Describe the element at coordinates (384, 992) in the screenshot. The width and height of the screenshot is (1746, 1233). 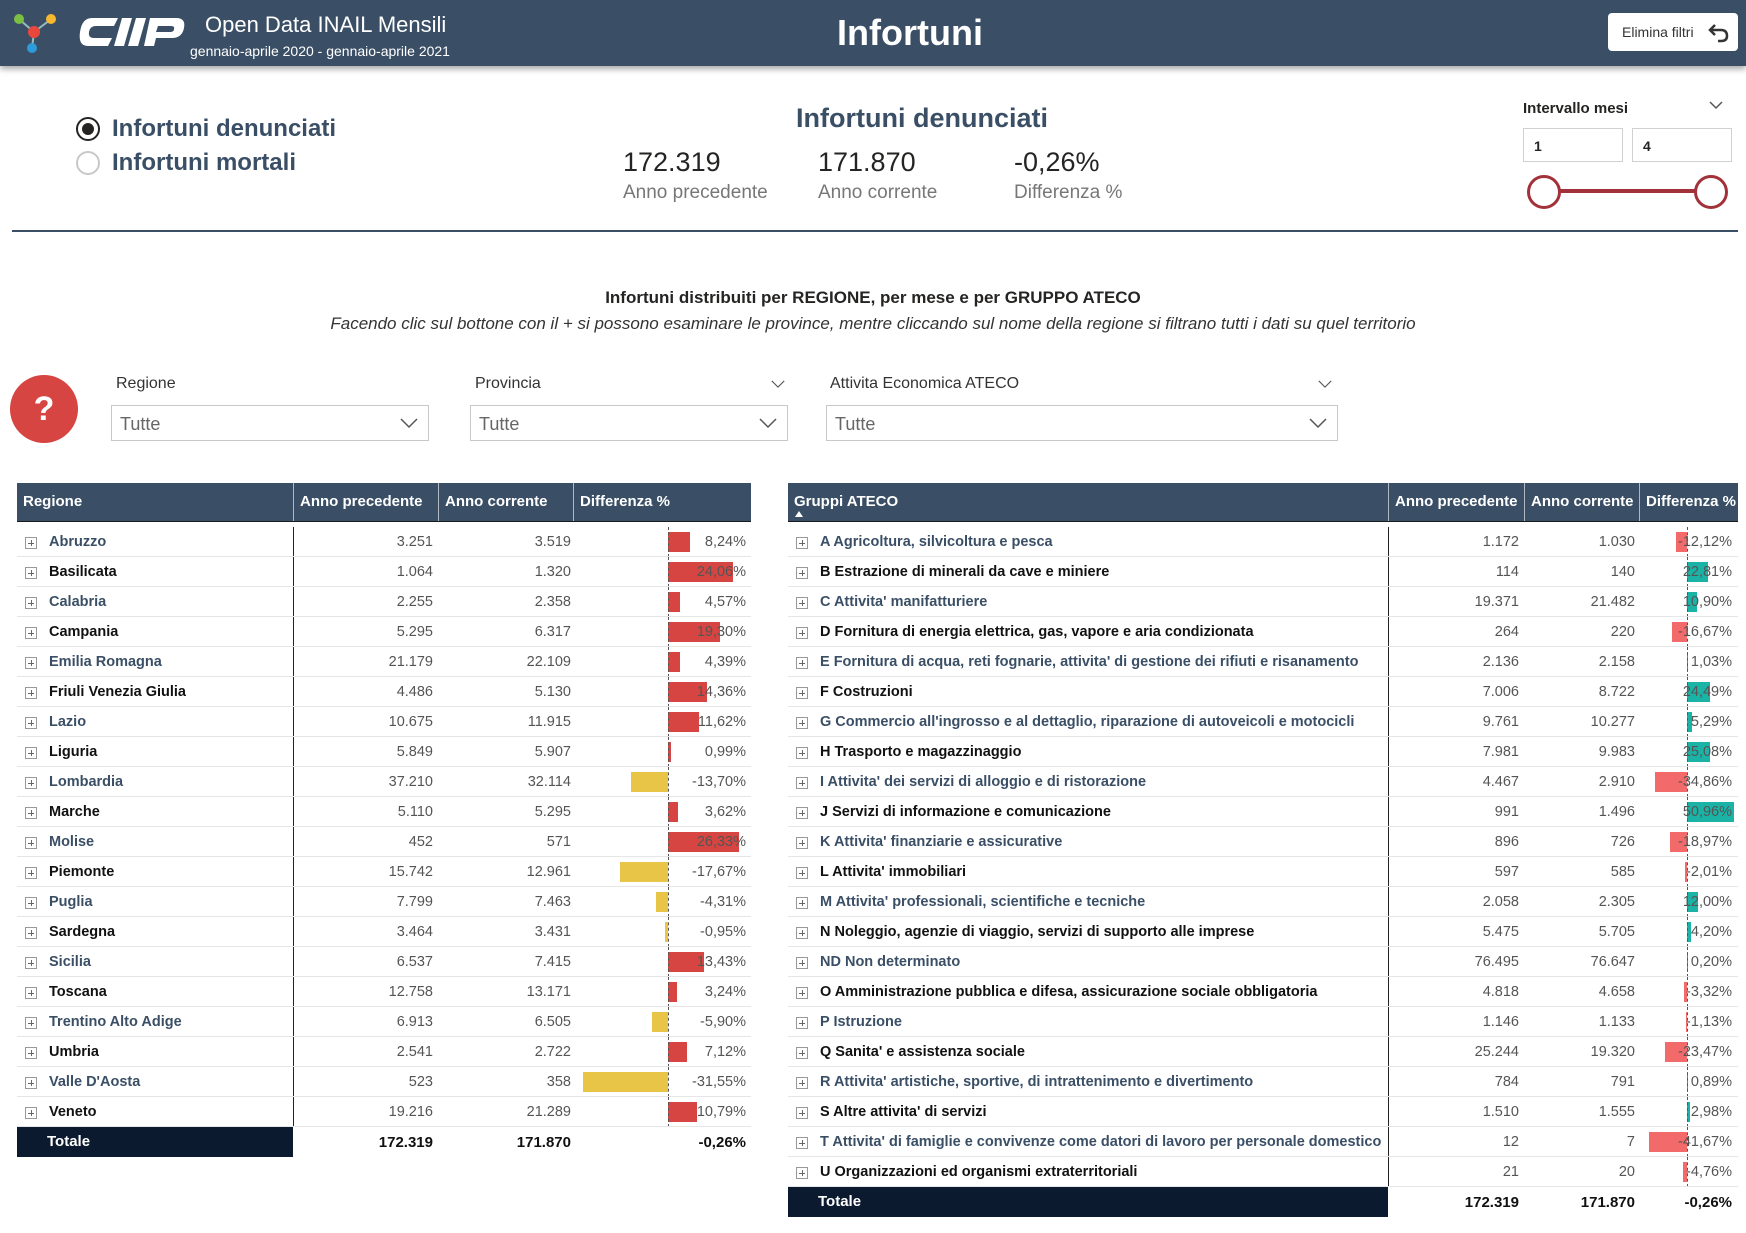
I see `table-row: Toscana 12.758 13.171 3,24%` at that location.